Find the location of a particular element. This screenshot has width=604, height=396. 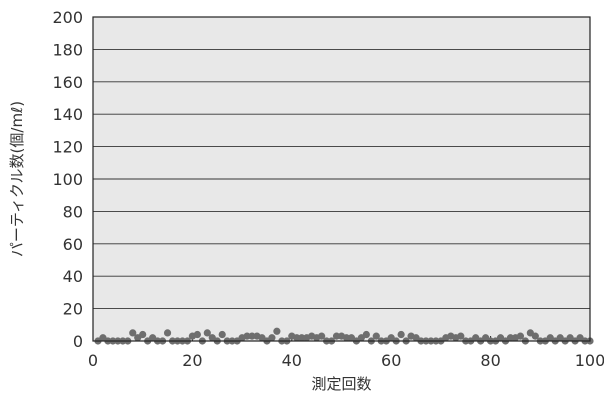

y-tick-label-20: 20 is located at coordinates (73, 309).